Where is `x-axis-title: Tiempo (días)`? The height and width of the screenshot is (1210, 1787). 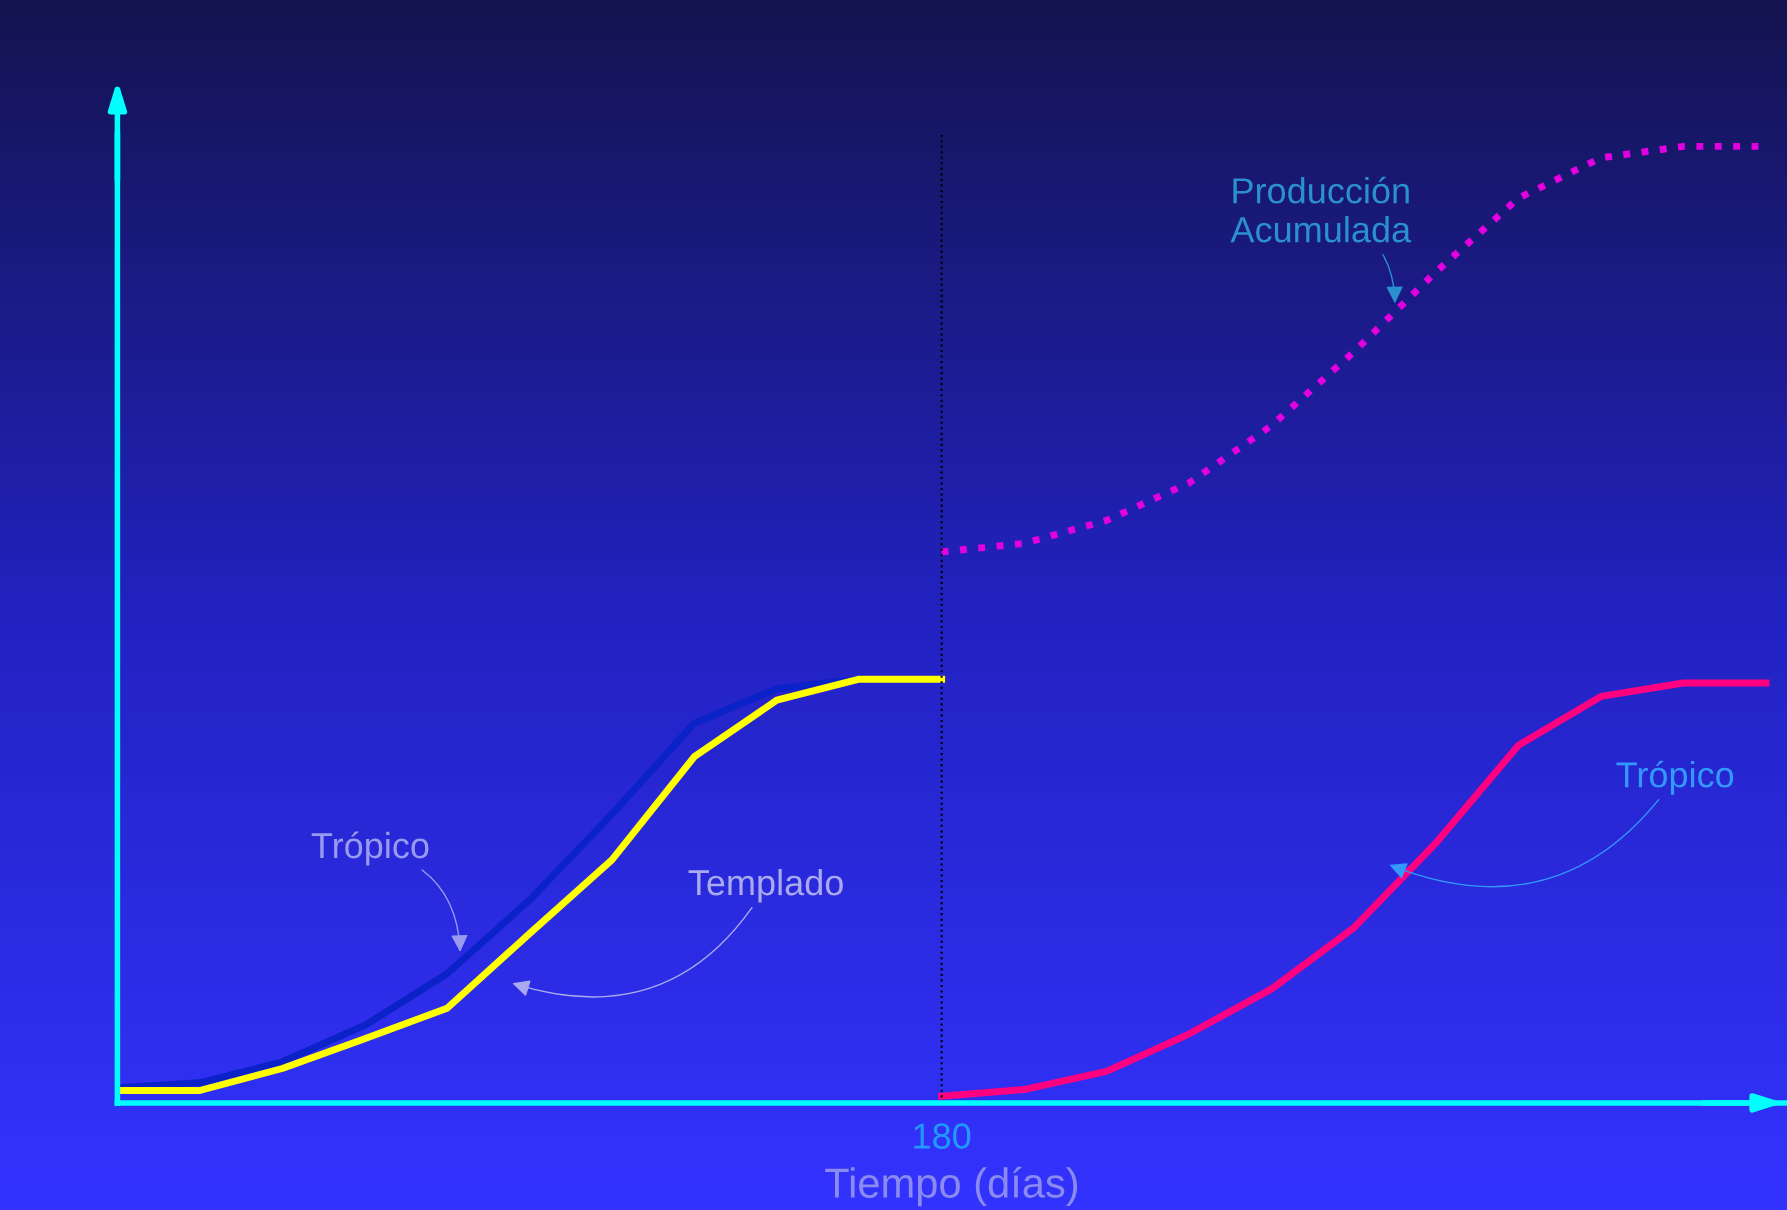 x-axis-title: Tiempo (días) is located at coordinates (951, 1186).